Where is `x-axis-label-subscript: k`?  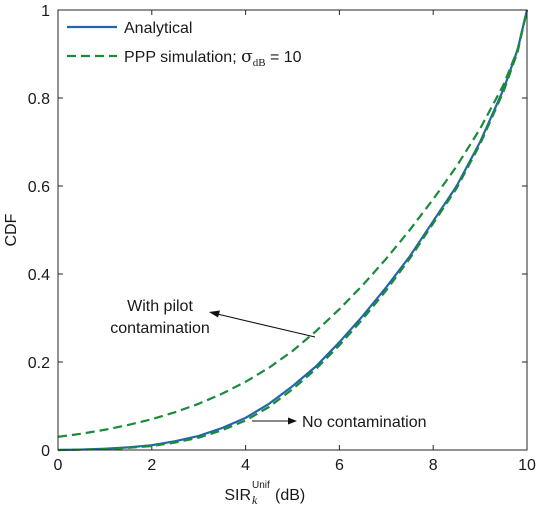 x-axis-label-subscript: k is located at coordinates (255, 500).